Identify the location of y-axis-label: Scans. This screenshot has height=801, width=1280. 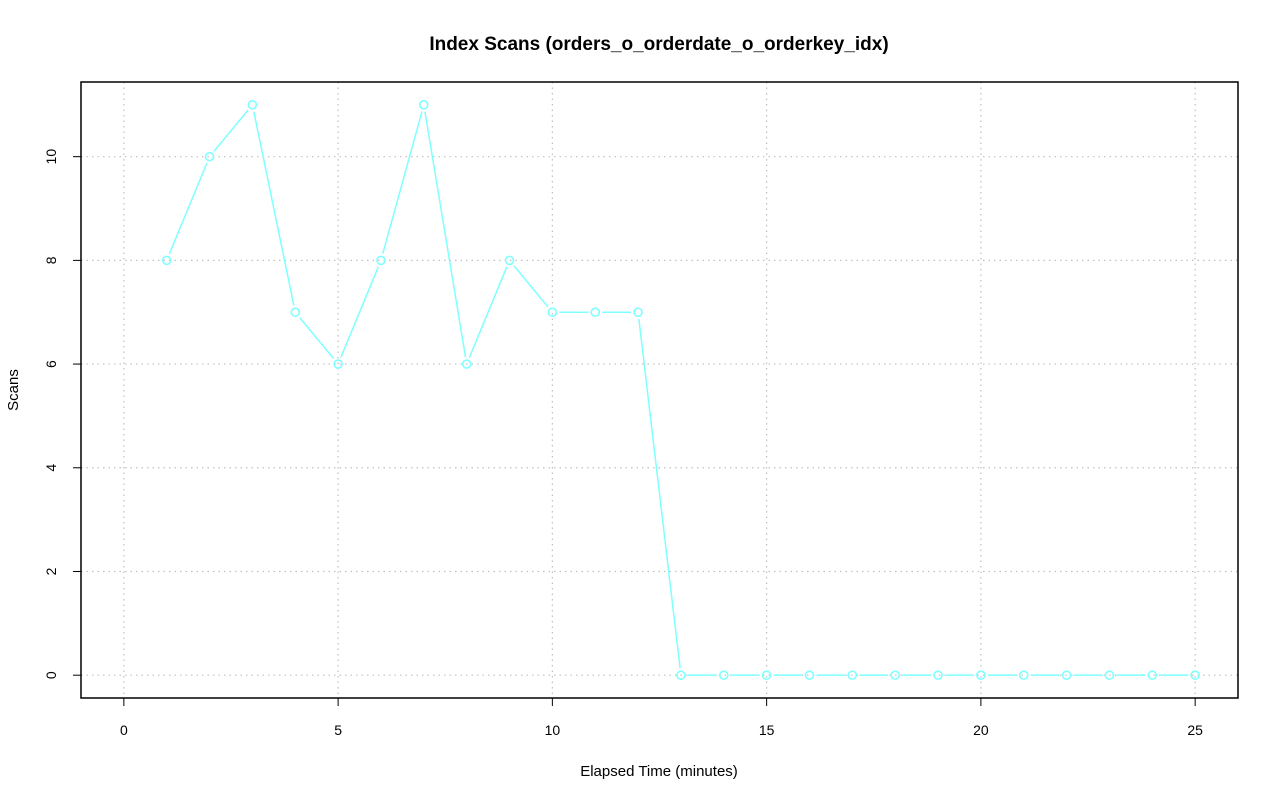
(13, 390).